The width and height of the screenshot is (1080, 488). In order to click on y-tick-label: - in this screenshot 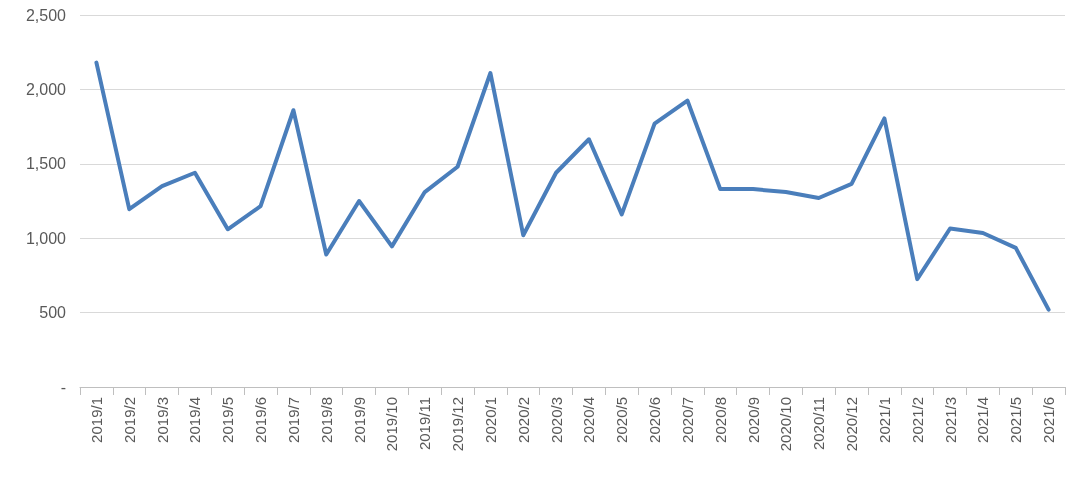, I will do `click(63, 387)`.